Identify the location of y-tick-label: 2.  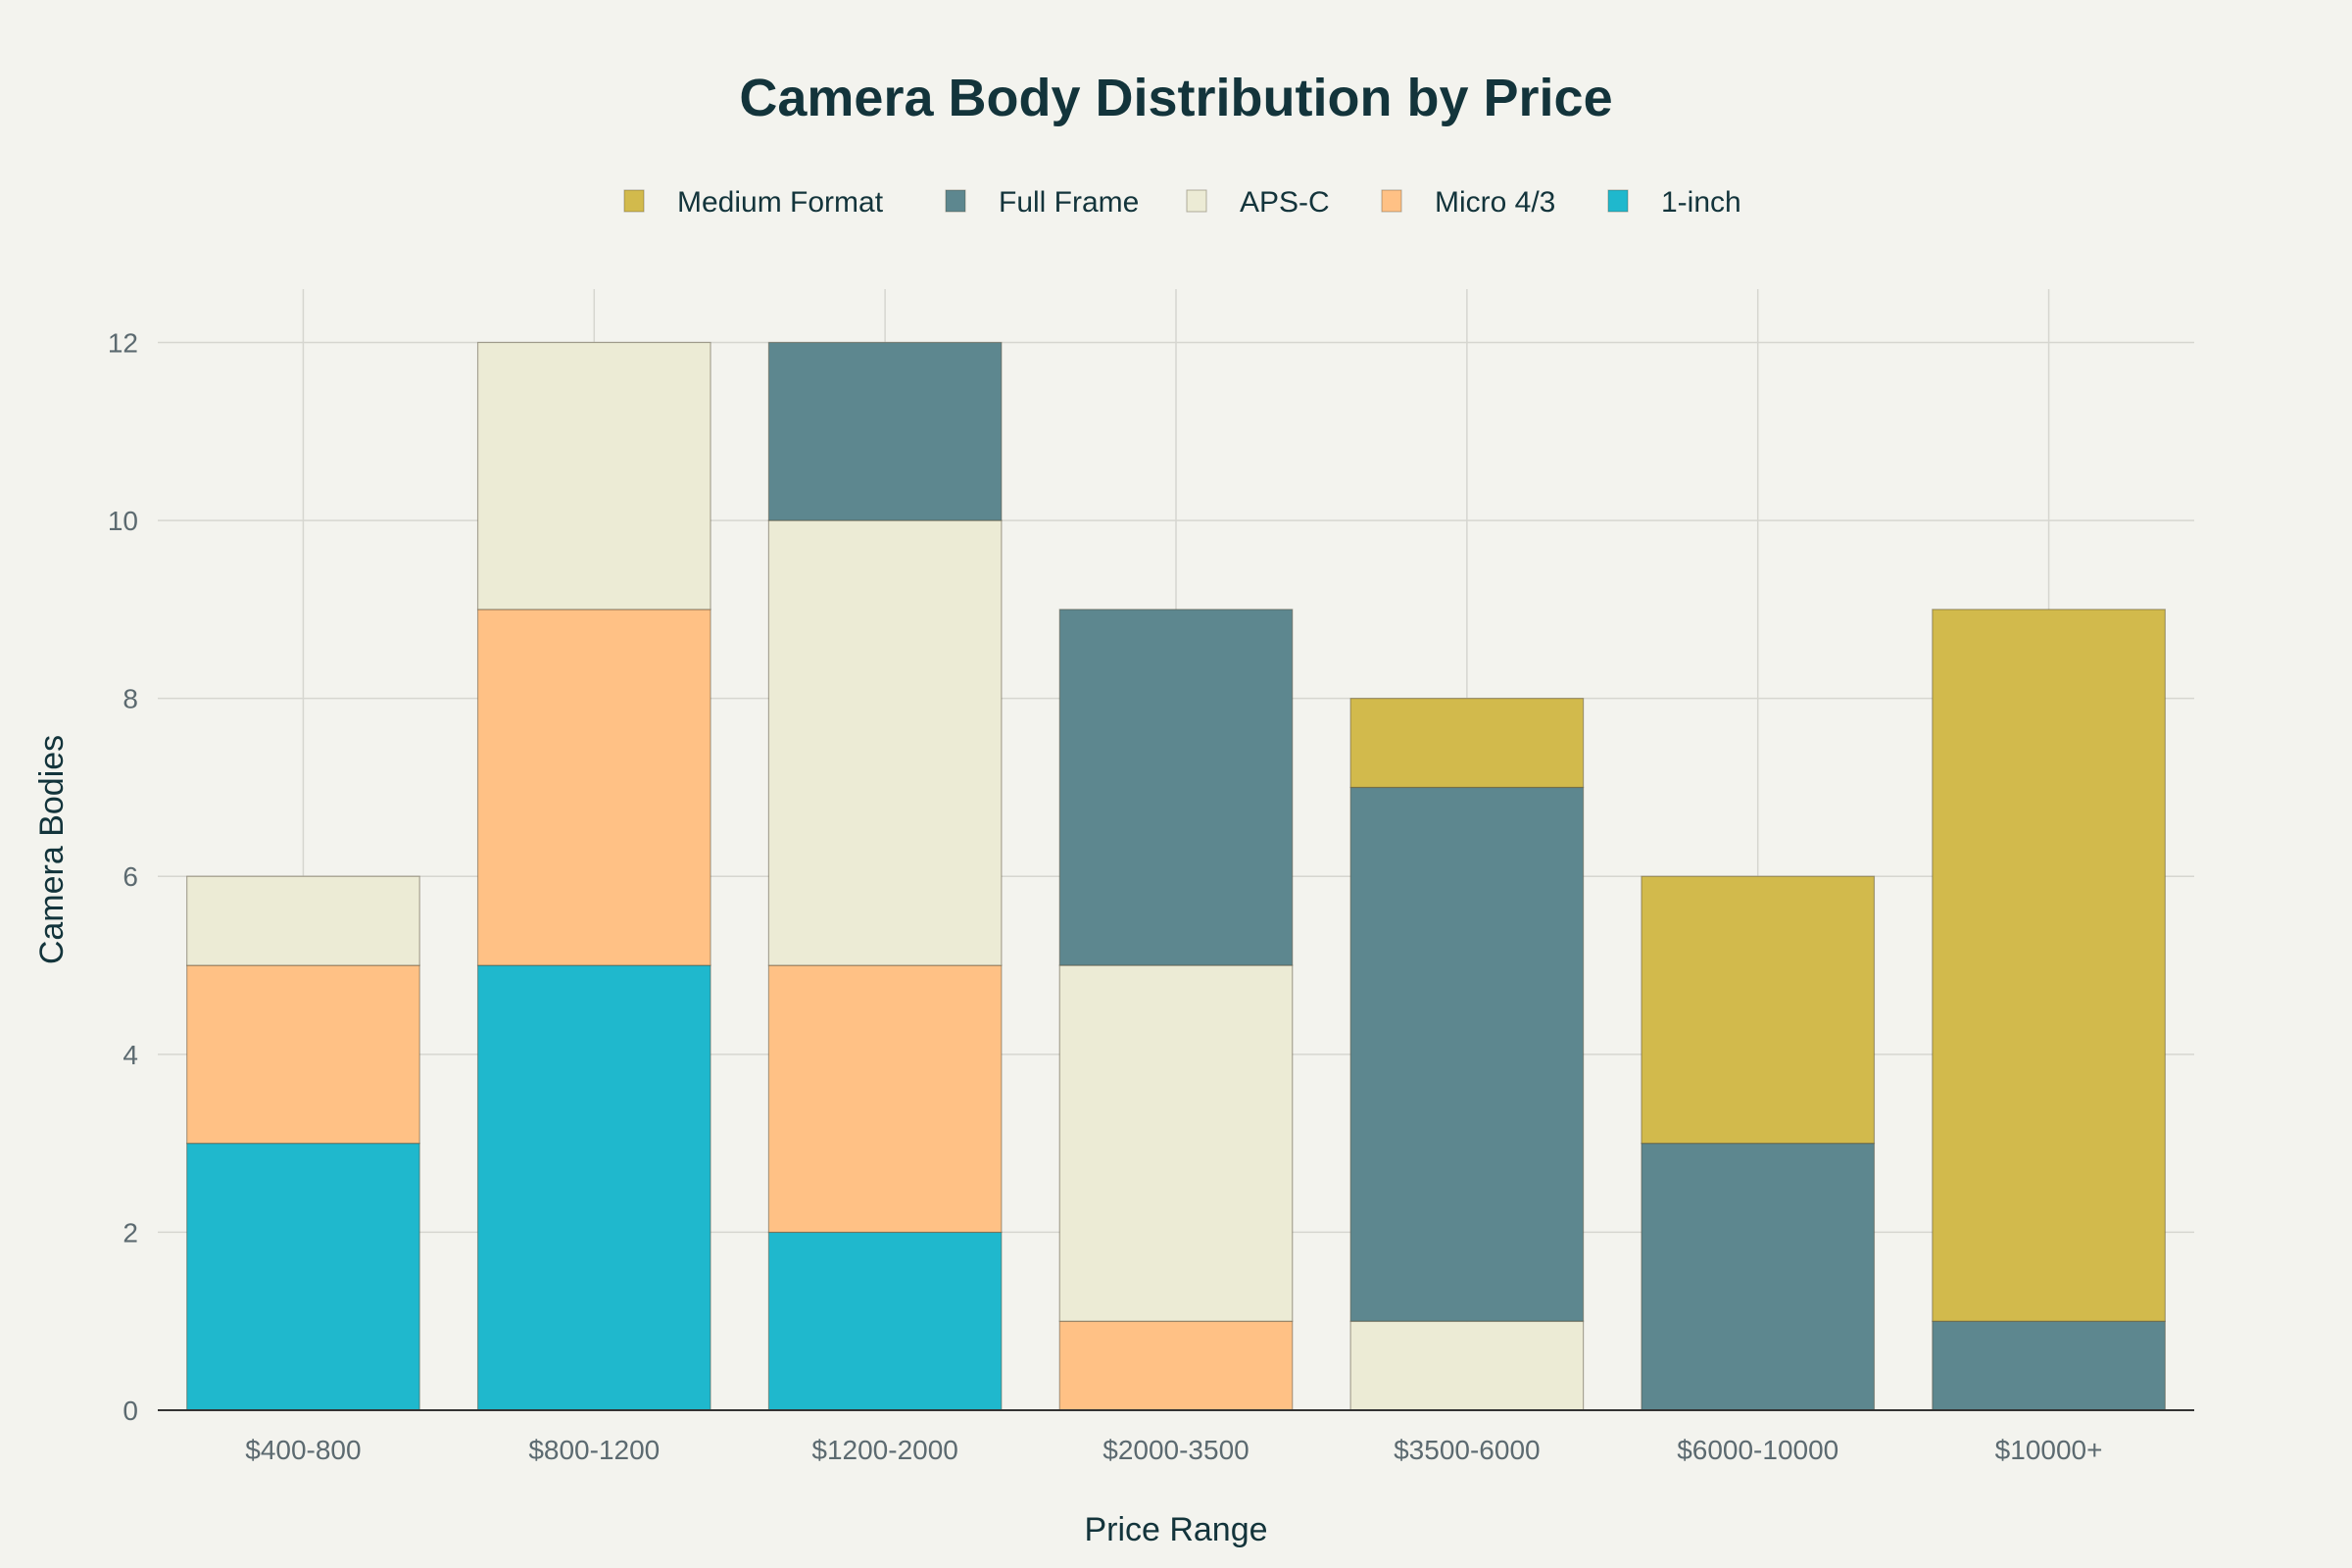
(130, 1232).